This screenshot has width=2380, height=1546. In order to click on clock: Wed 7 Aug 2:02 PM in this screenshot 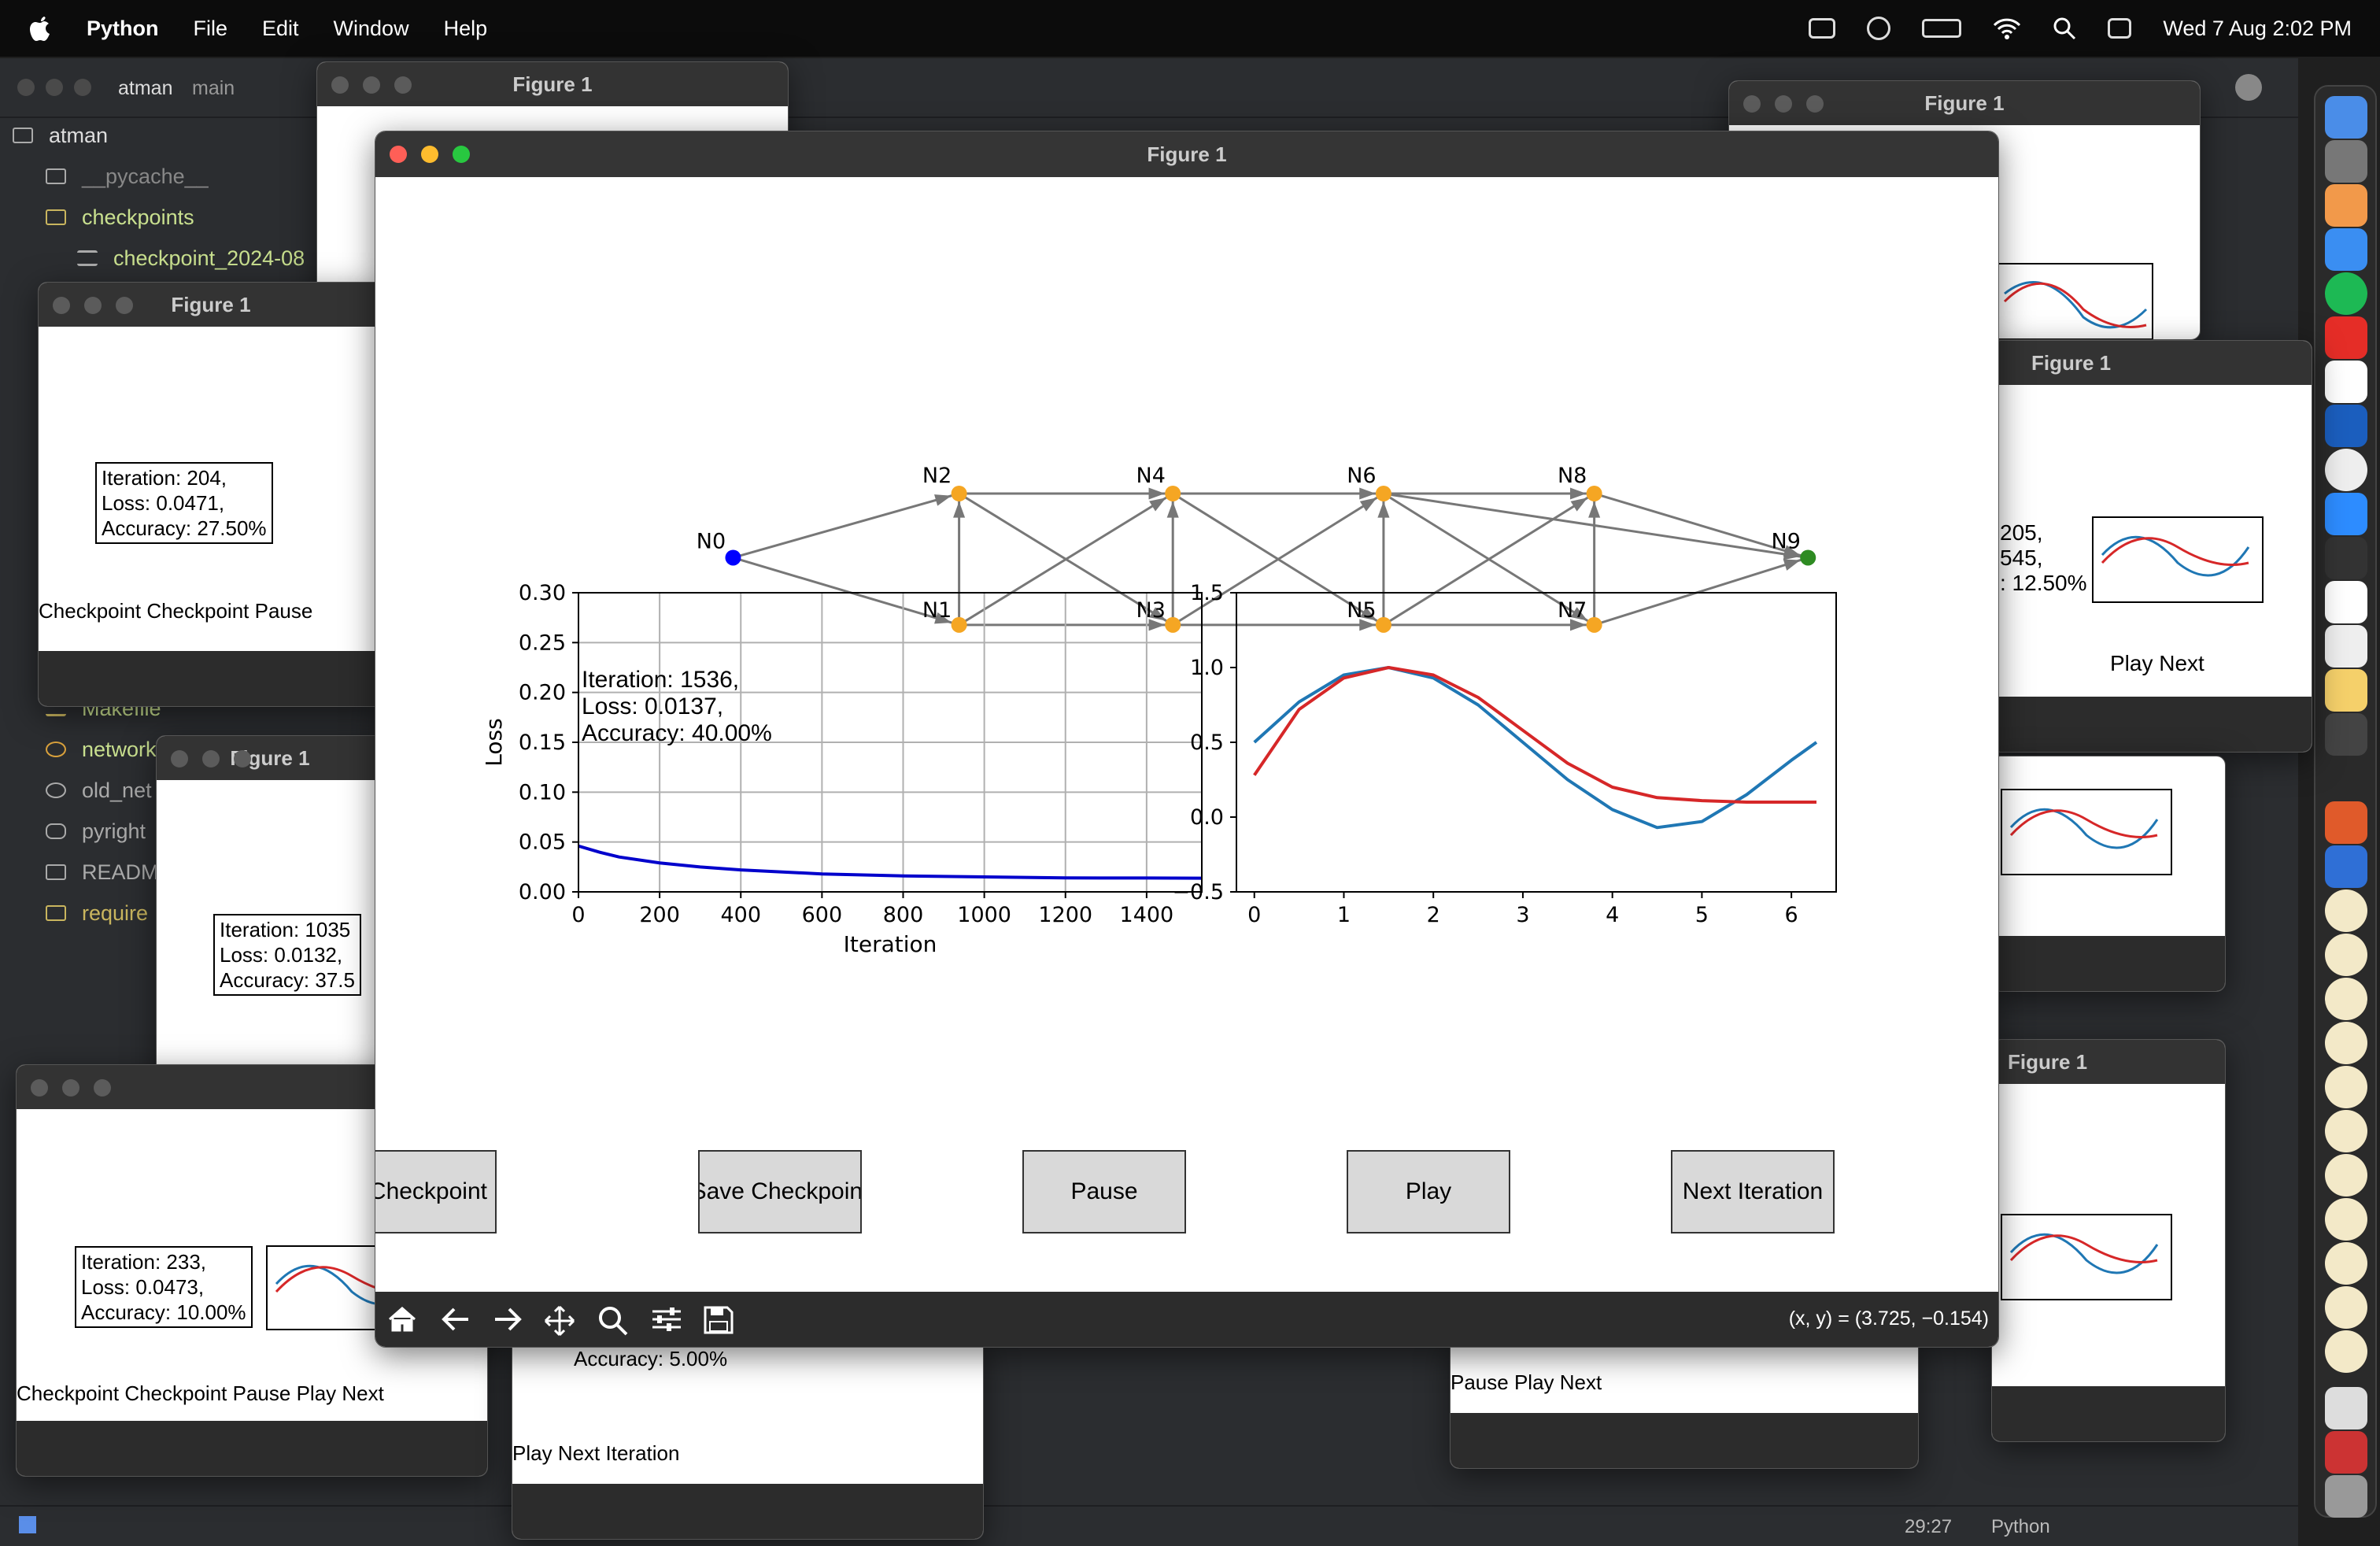, I will do `click(2257, 28)`.